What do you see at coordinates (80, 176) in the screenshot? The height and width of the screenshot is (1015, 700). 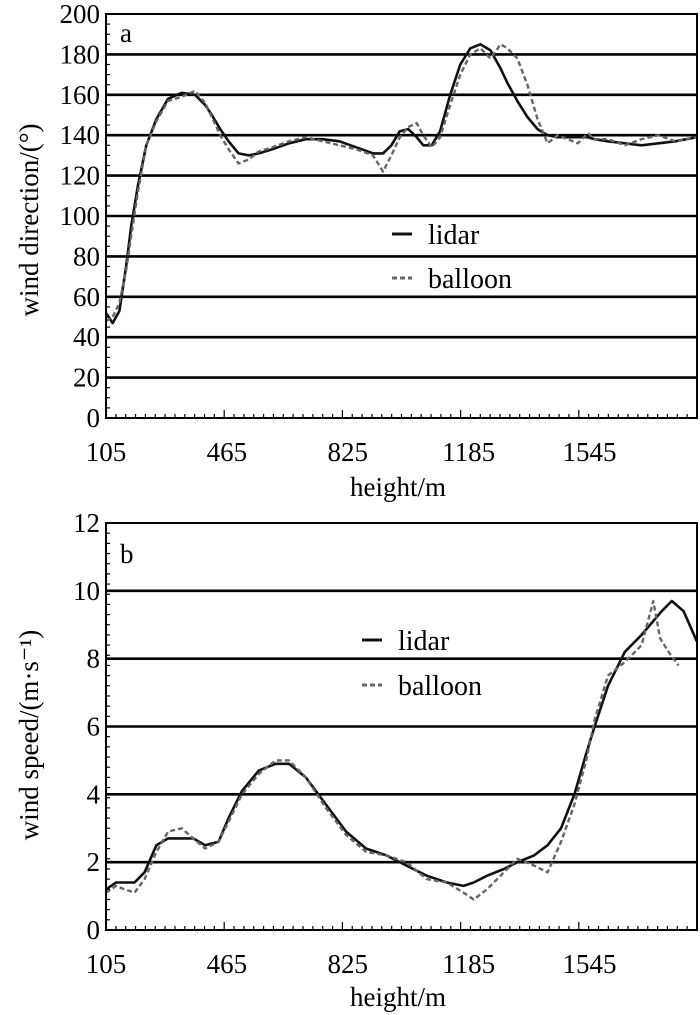 I see `panel-a-y-tick-label: 120` at bounding box center [80, 176].